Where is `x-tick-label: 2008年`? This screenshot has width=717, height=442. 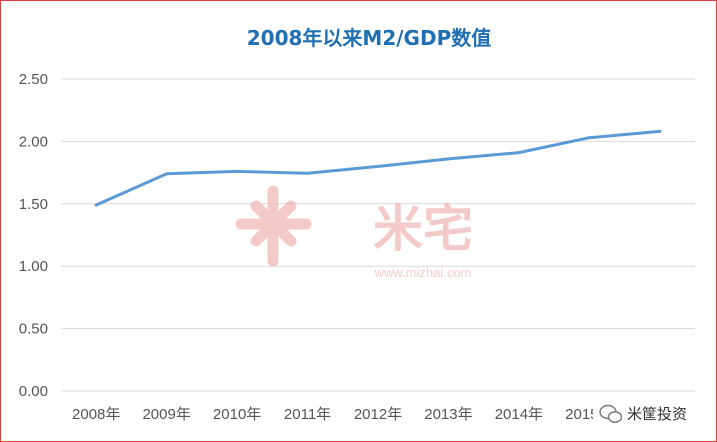 x-tick-label: 2008年 is located at coordinates (96, 414).